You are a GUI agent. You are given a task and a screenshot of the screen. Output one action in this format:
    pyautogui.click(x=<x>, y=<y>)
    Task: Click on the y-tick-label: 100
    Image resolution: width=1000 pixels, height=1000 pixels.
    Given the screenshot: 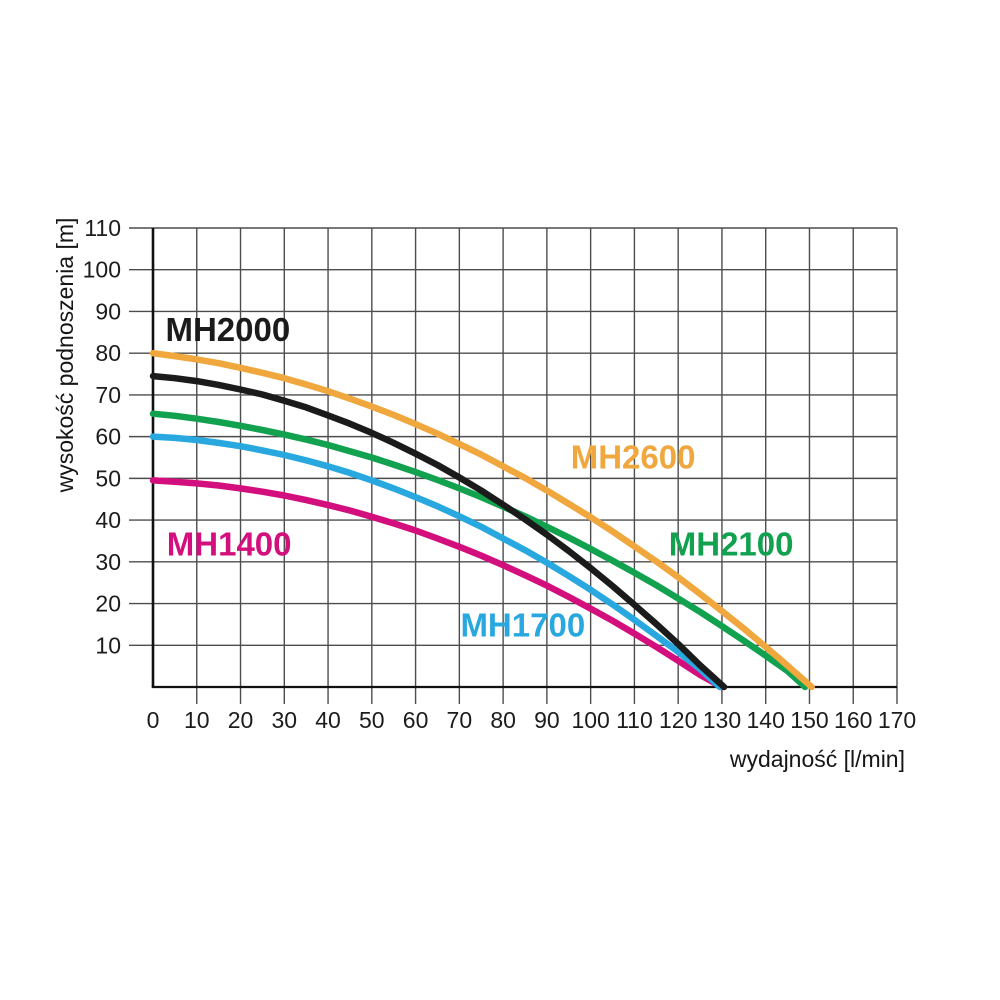 What is the action you would take?
    pyautogui.click(x=102, y=270)
    